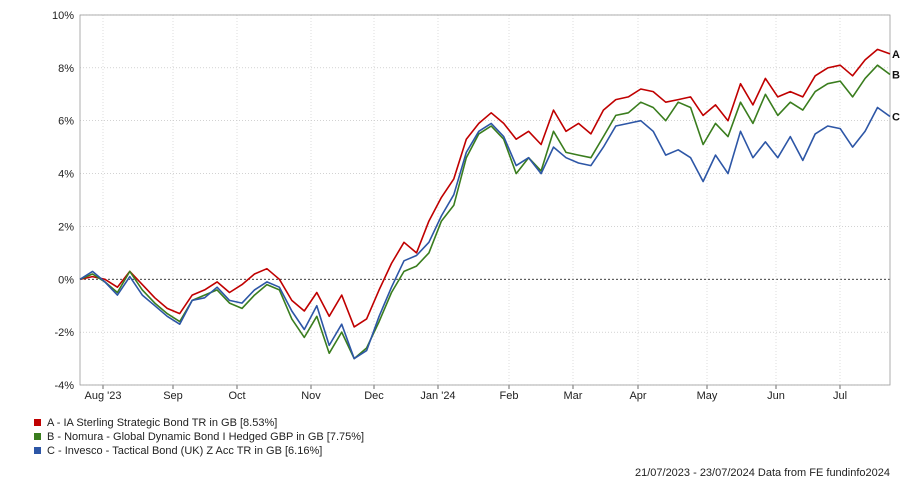 The width and height of the screenshot is (900, 484). Describe the element at coordinates (103, 396) in the screenshot. I see `x-tick-label: Aug '23` at that location.